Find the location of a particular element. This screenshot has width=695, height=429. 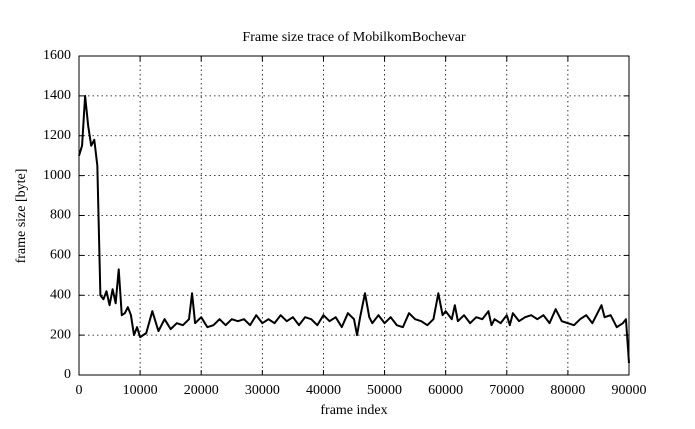

x-tick-label: 40000 is located at coordinates (323, 390).